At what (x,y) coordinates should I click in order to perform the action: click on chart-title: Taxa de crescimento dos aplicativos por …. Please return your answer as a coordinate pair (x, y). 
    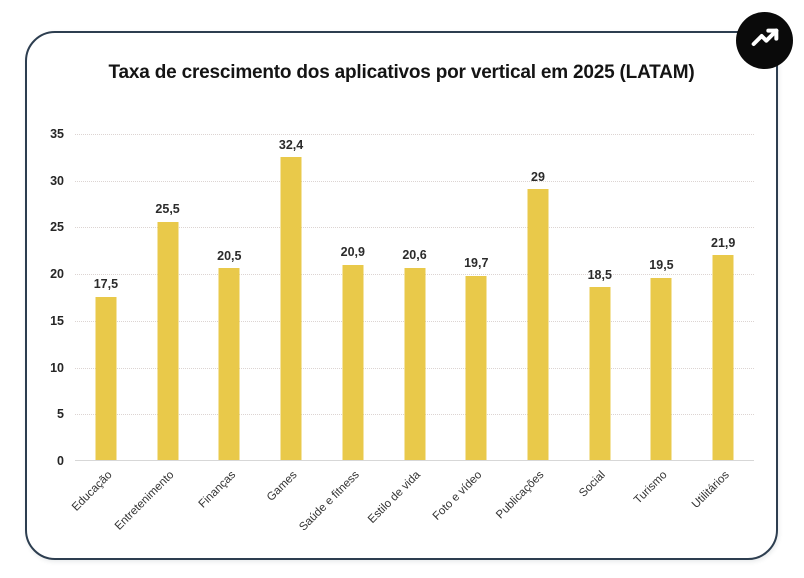
    Looking at the image, I should click on (401, 72).